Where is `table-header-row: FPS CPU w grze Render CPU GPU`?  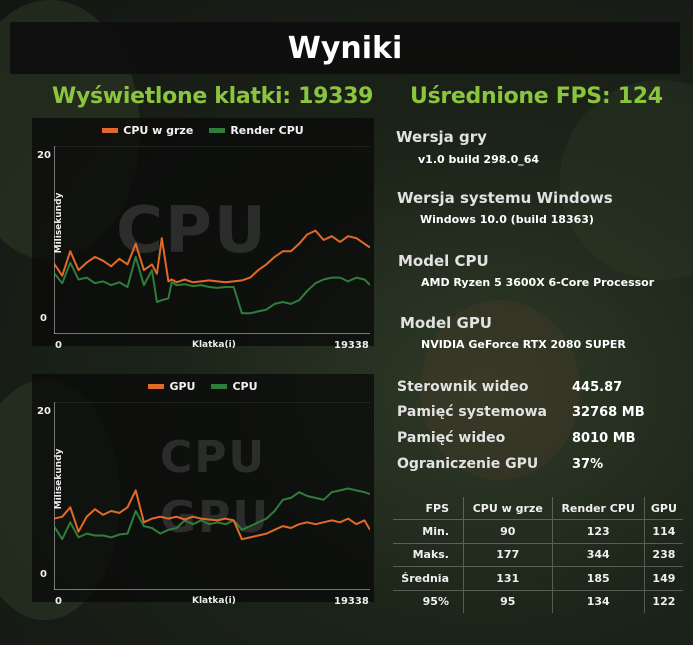 table-header-row: FPS CPU w grze Render CPU GPU is located at coordinates (538, 508).